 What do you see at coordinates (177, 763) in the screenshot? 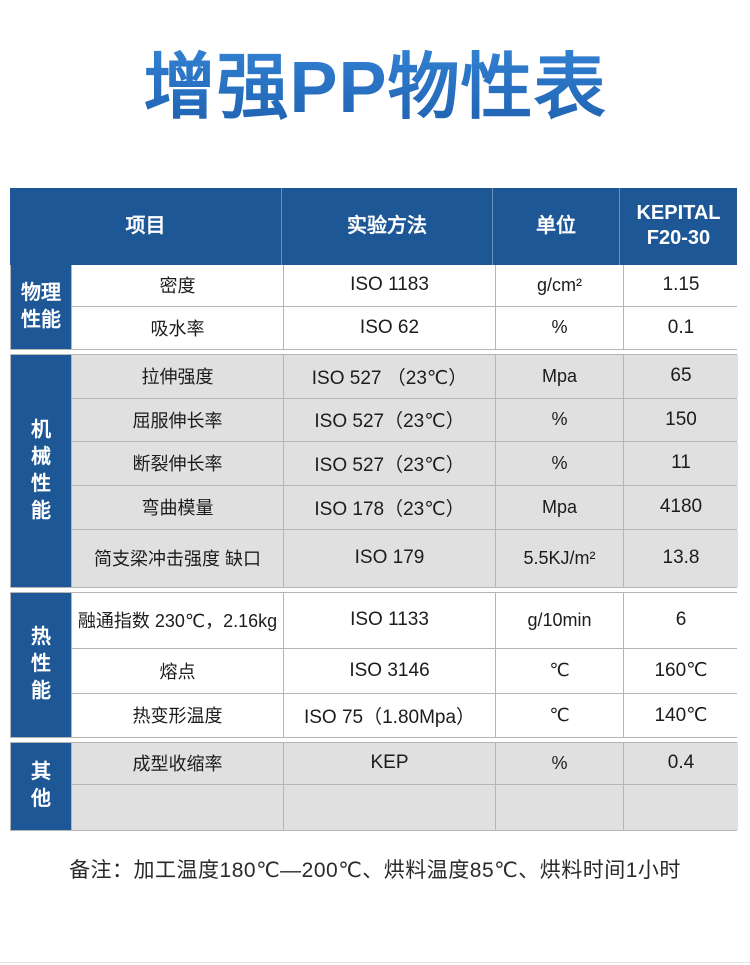
I see `cell-item: 成型收缩率` at bounding box center [177, 763].